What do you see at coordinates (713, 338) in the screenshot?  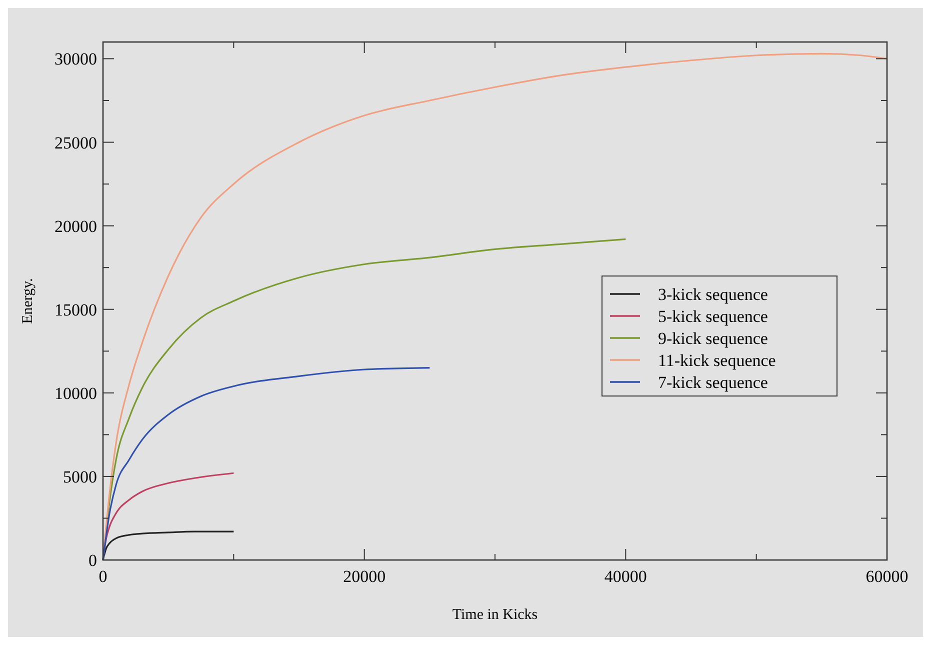 I see `legend-label: 9-kick sequence` at bounding box center [713, 338].